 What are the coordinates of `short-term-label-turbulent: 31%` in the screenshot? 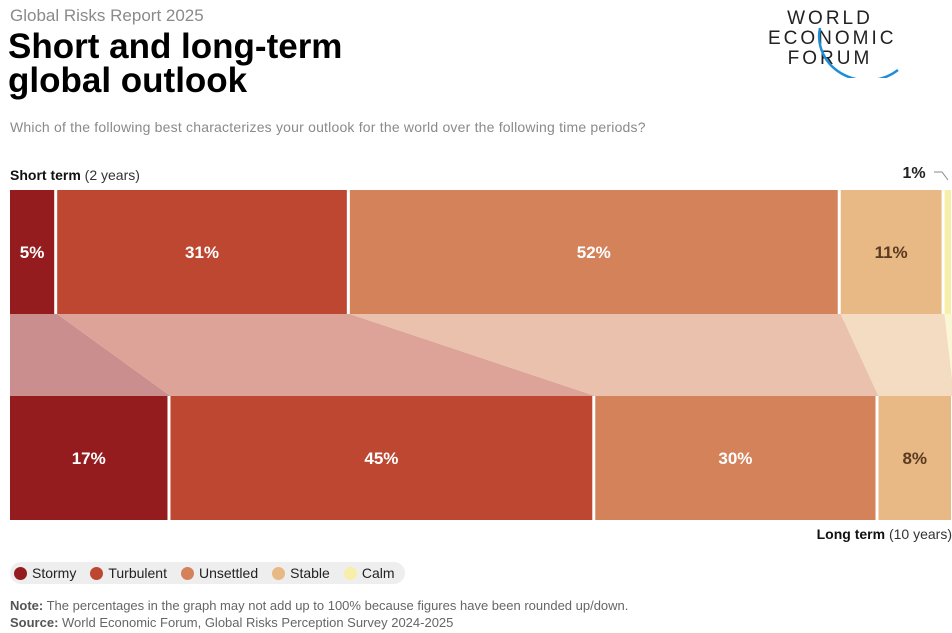 It's located at (202, 252).